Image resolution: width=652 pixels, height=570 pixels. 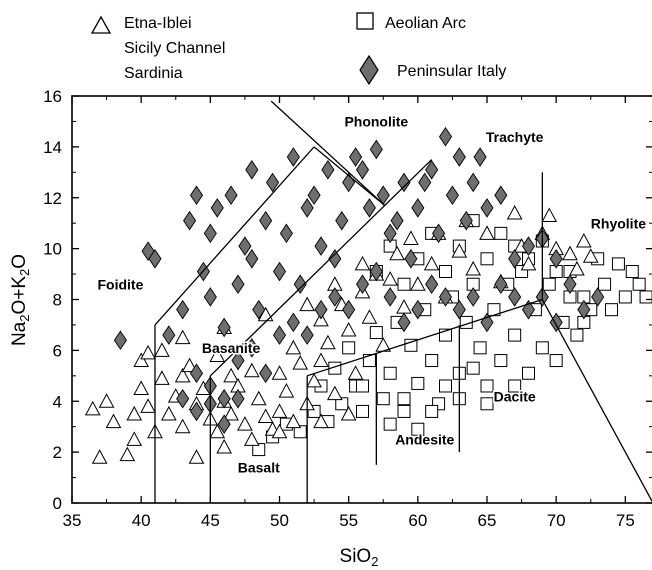 I want to click on y-tick-label: 10, so click(x=52, y=249).